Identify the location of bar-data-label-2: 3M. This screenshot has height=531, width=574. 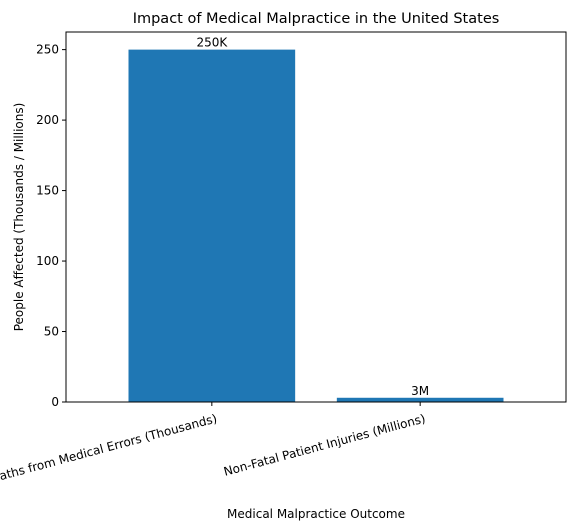
(420, 391).